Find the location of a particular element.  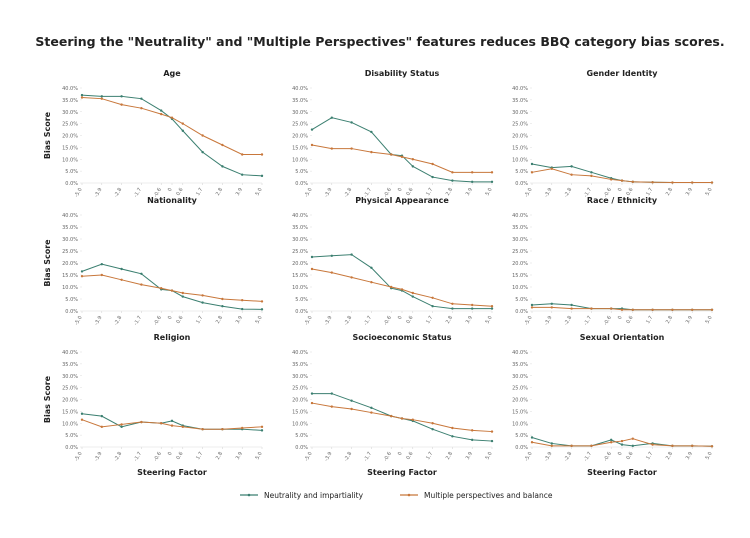

x-tick-label: 0.6 is located at coordinates (179, 320).